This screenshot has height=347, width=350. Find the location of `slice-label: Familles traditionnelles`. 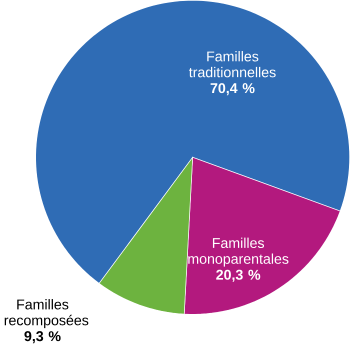

slice-label: Familles traditionnelles is located at coordinates (232, 64).